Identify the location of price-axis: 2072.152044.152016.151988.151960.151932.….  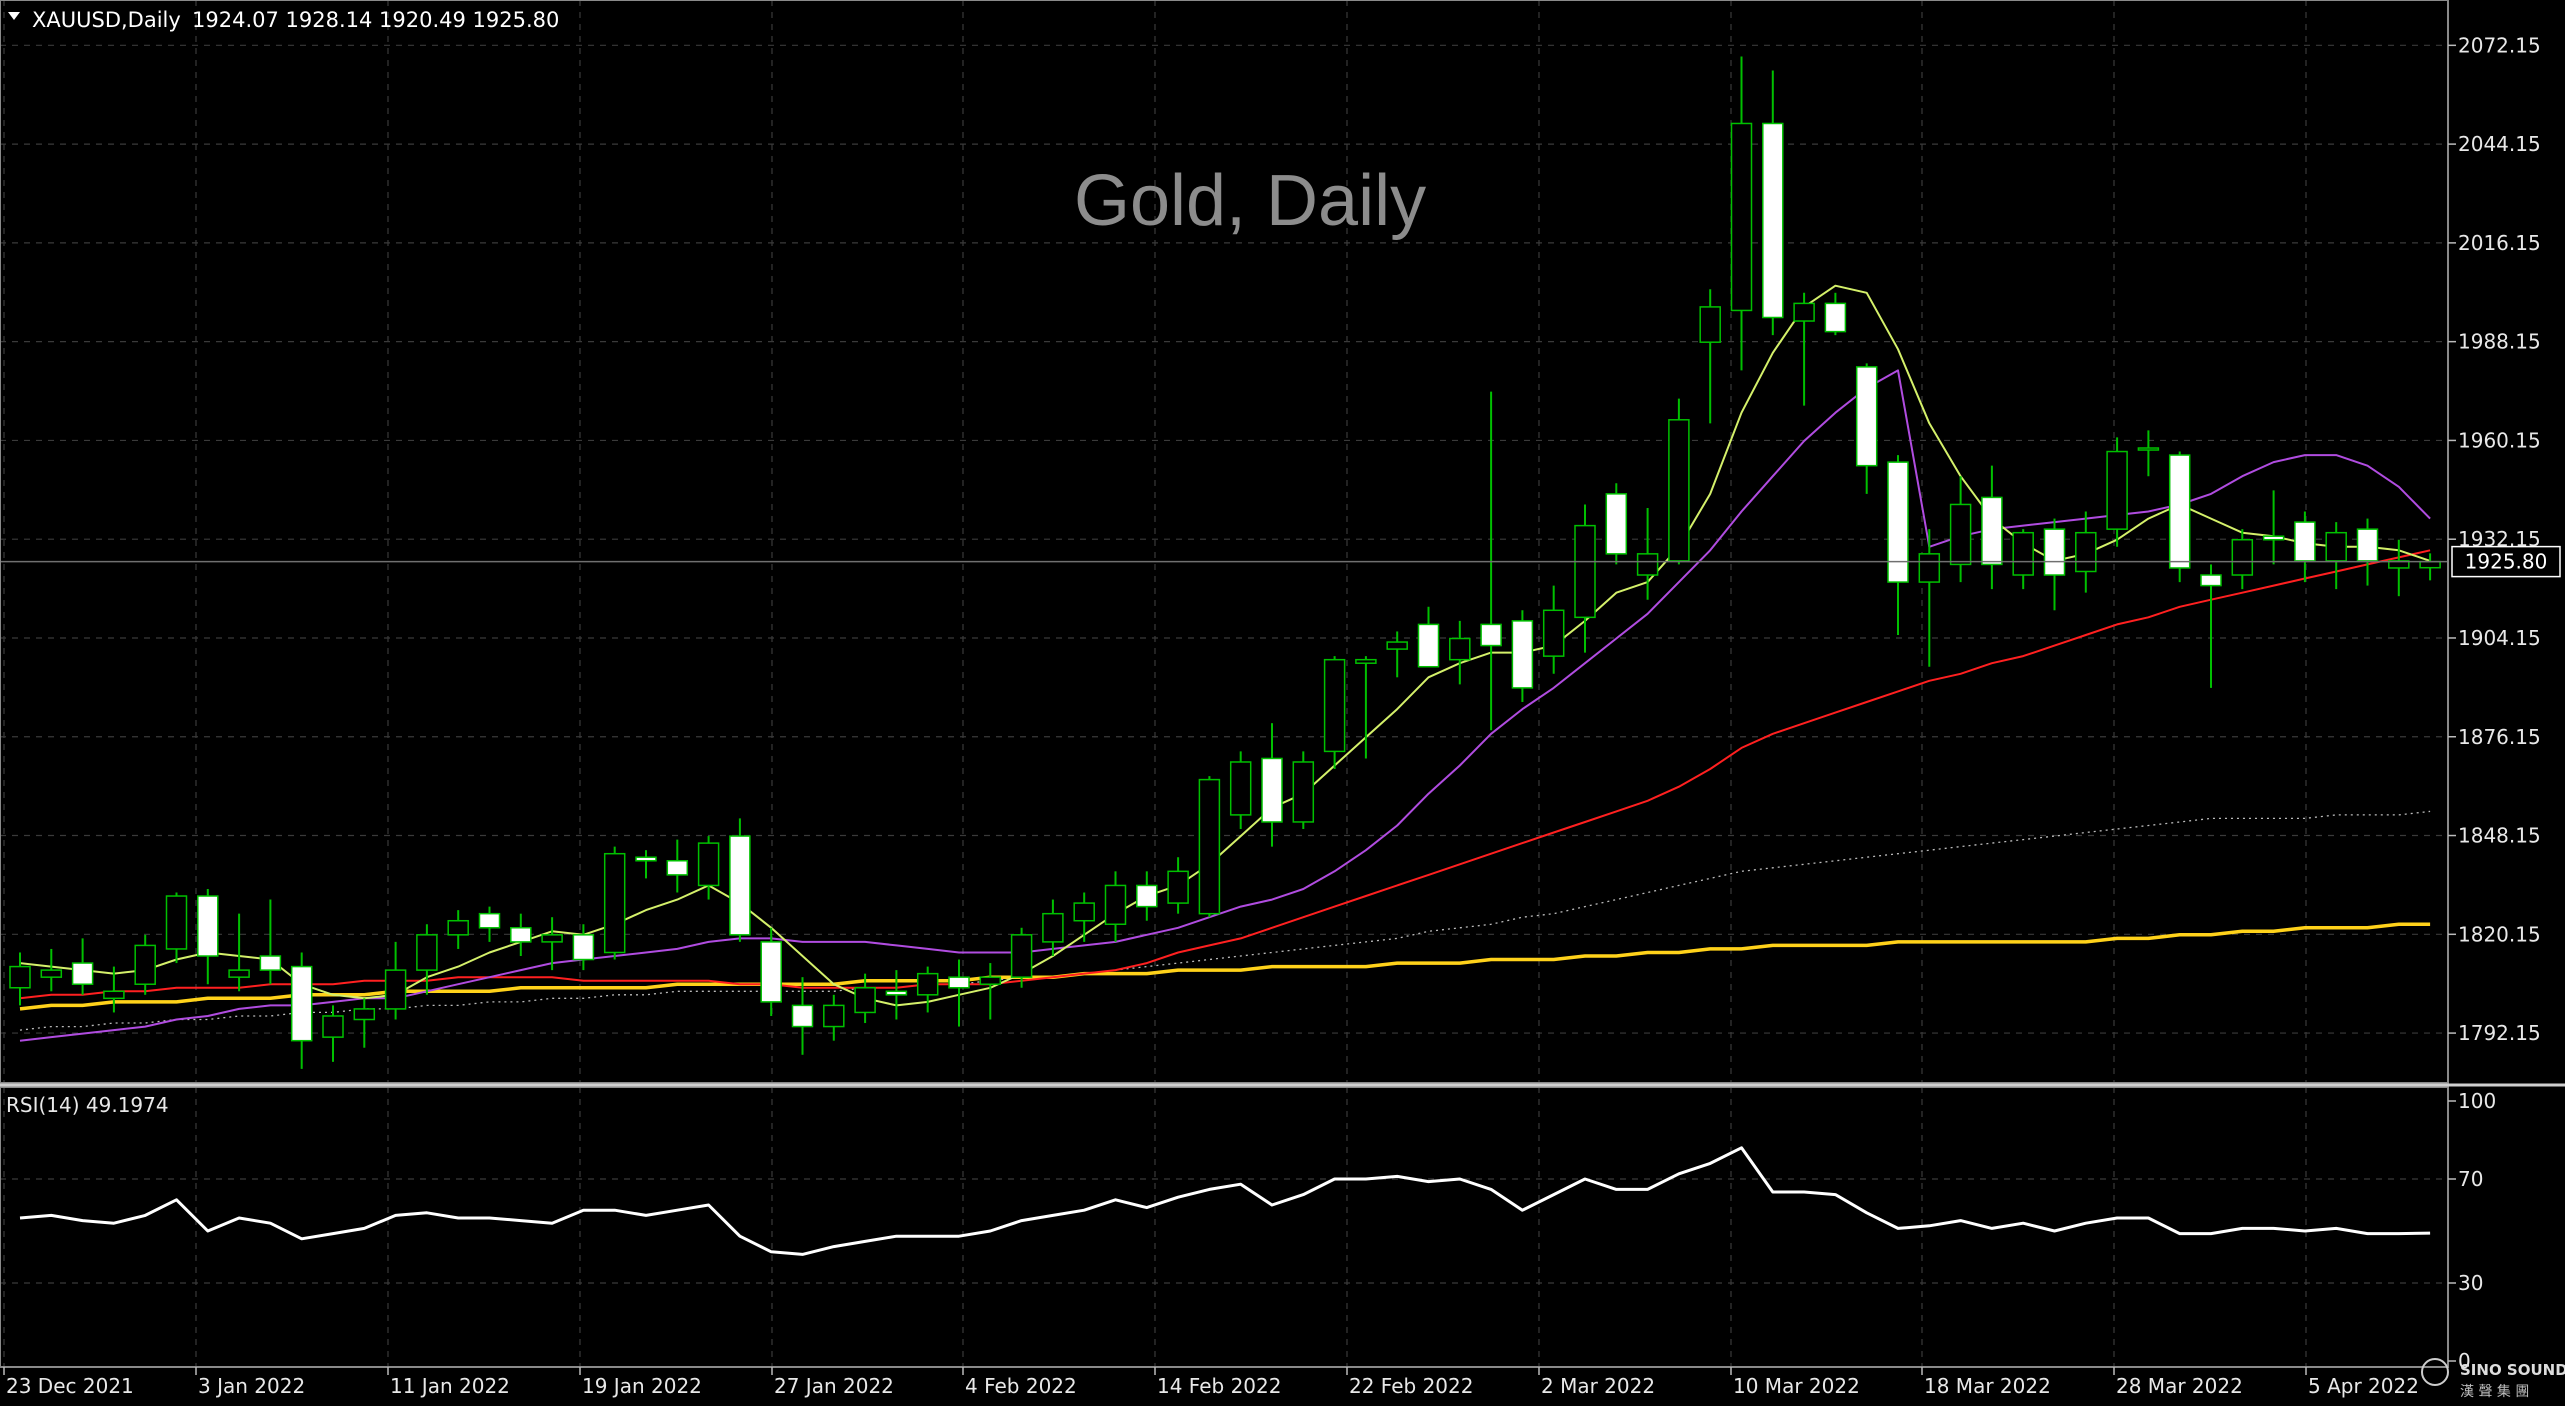
(2494, 539).